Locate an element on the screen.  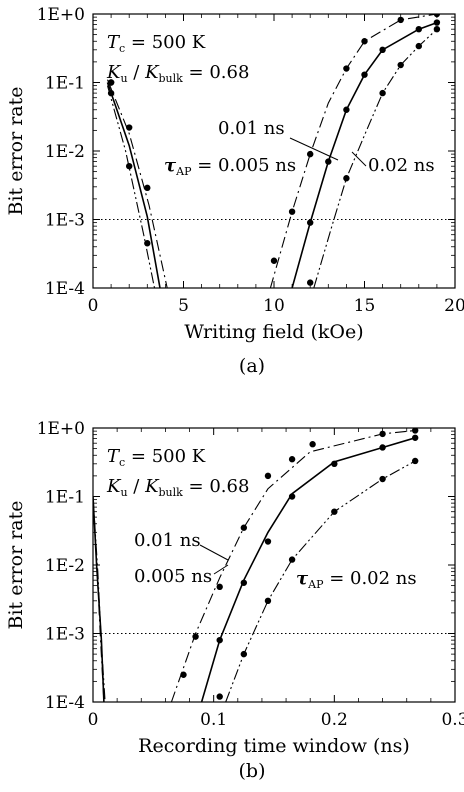
y-tick-label: 1E-1 is located at coordinates (65, 498).